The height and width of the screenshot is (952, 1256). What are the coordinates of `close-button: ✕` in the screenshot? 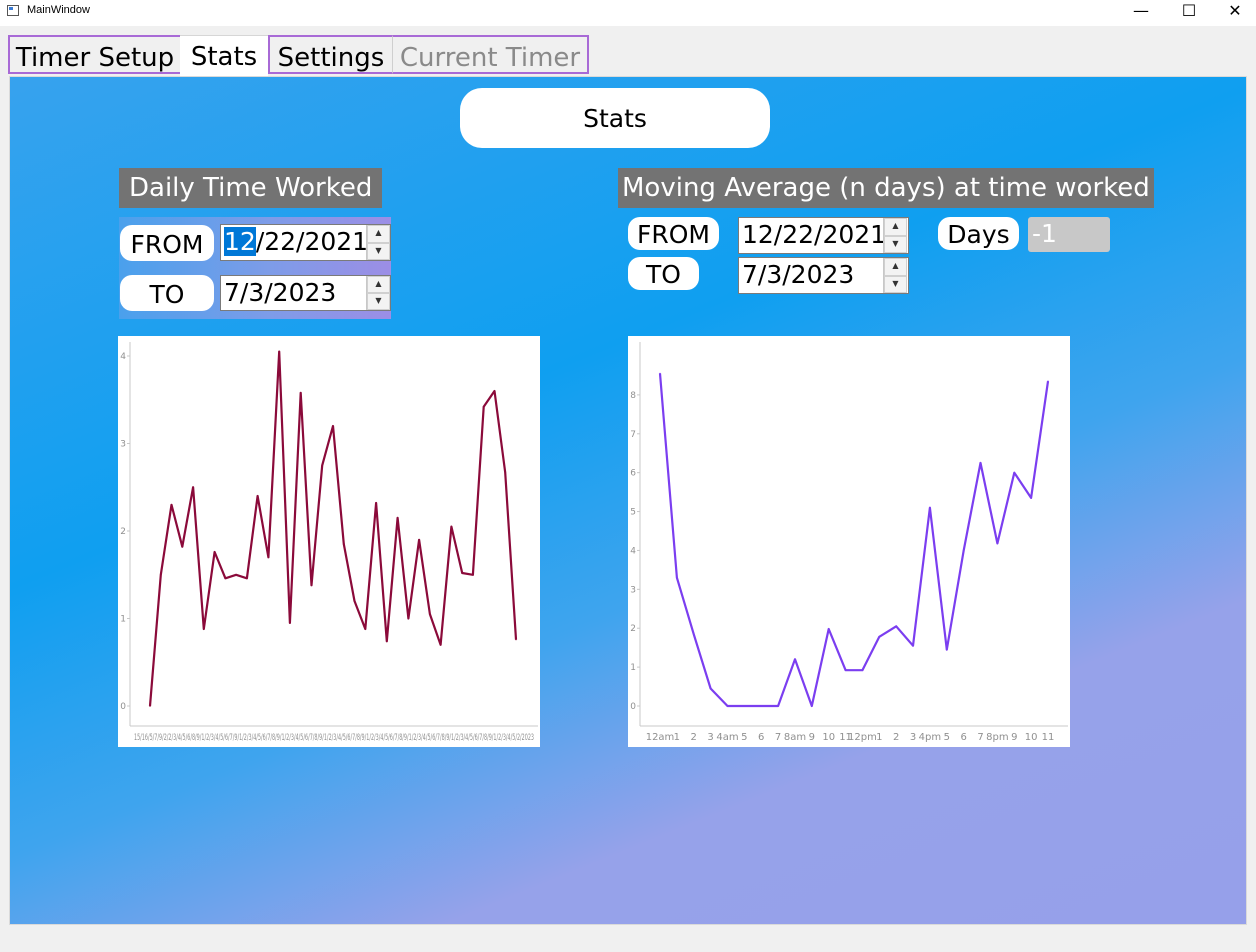 It's located at (1235, 10).